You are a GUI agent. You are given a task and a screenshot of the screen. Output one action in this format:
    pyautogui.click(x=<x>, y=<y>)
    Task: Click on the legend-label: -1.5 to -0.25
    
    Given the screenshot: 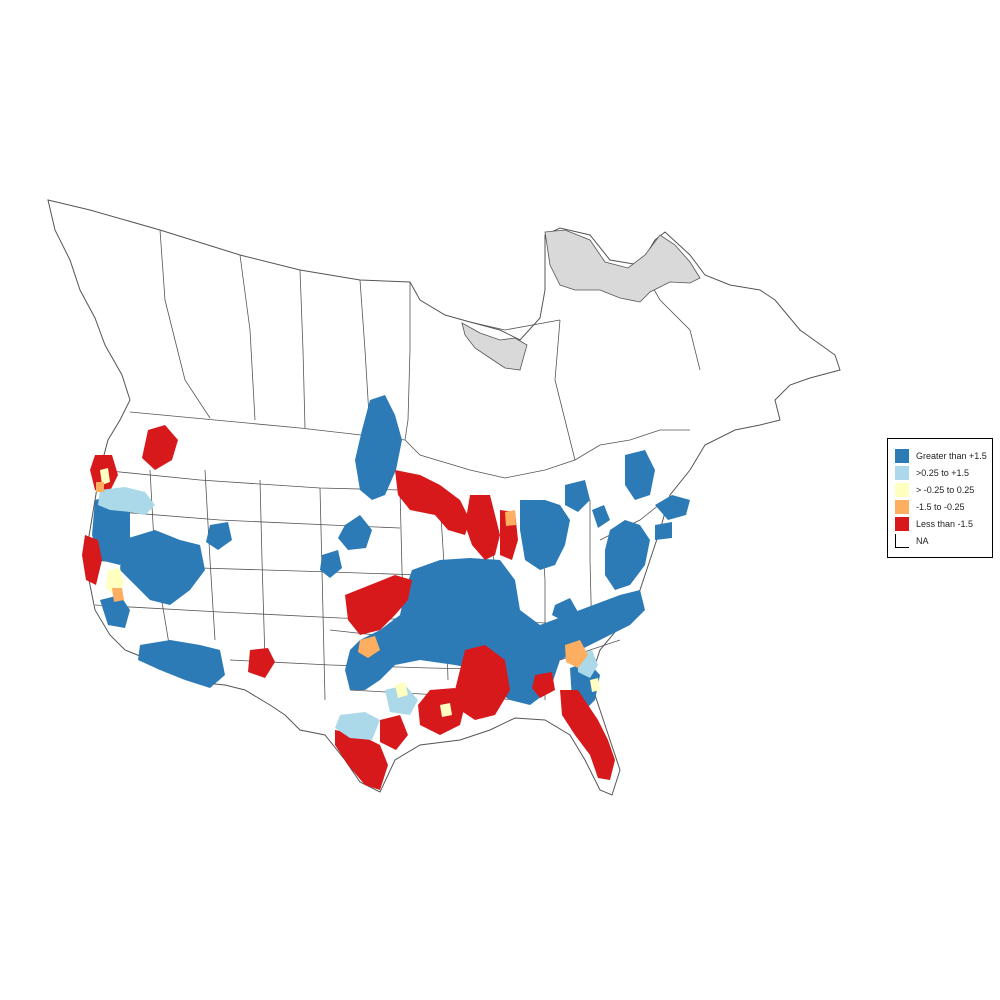 What is the action you would take?
    pyautogui.click(x=940, y=507)
    